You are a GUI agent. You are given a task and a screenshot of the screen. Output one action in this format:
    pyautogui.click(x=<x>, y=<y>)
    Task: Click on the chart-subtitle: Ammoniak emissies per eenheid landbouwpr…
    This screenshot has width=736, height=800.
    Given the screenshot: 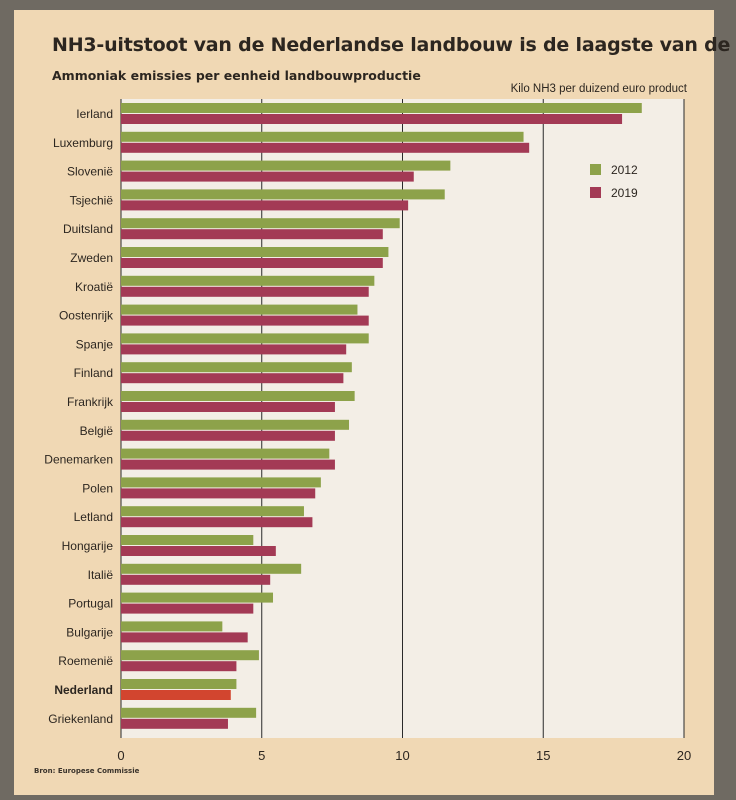 What is the action you would take?
    pyautogui.click(x=236, y=75)
    